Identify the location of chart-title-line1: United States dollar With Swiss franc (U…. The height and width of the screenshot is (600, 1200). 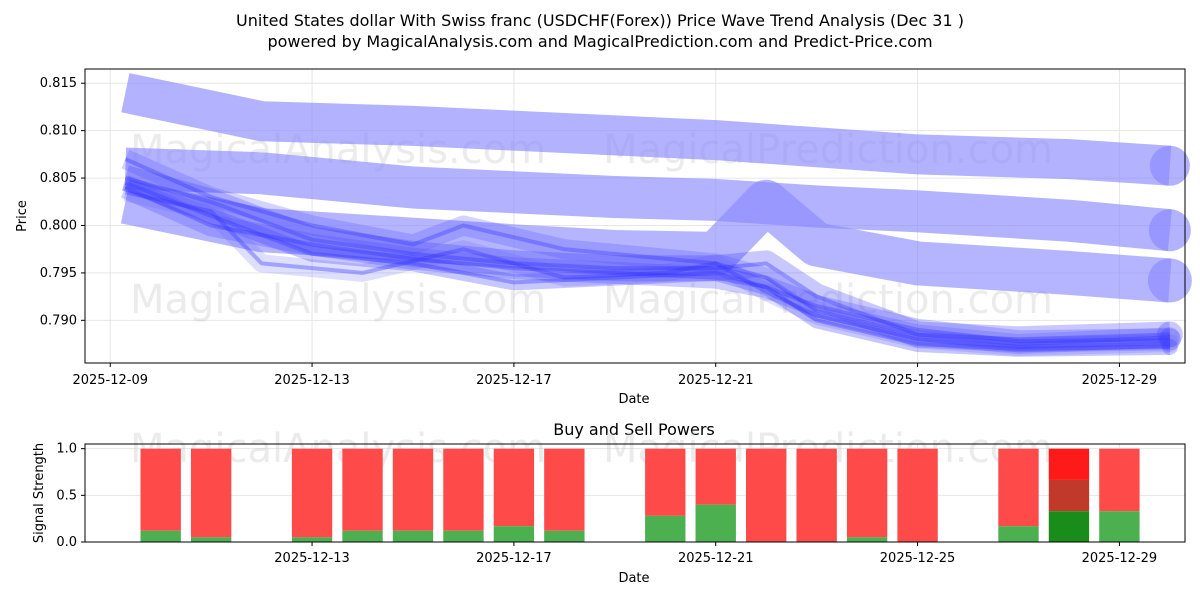
(600, 20).